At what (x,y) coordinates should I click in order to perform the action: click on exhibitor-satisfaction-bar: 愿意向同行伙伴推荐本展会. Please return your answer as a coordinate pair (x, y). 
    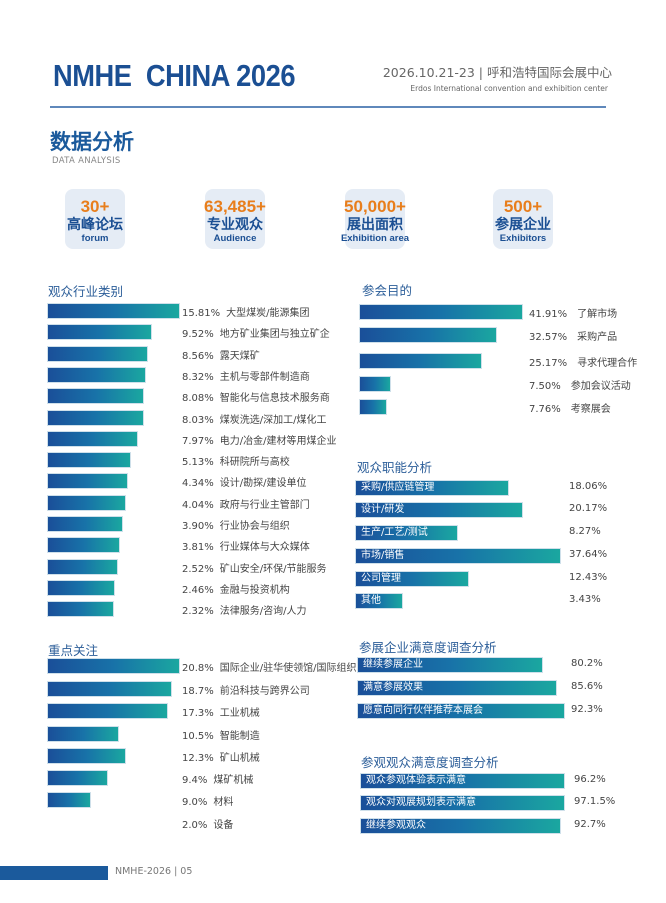
    Looking at the image, I should click on (461, 711).